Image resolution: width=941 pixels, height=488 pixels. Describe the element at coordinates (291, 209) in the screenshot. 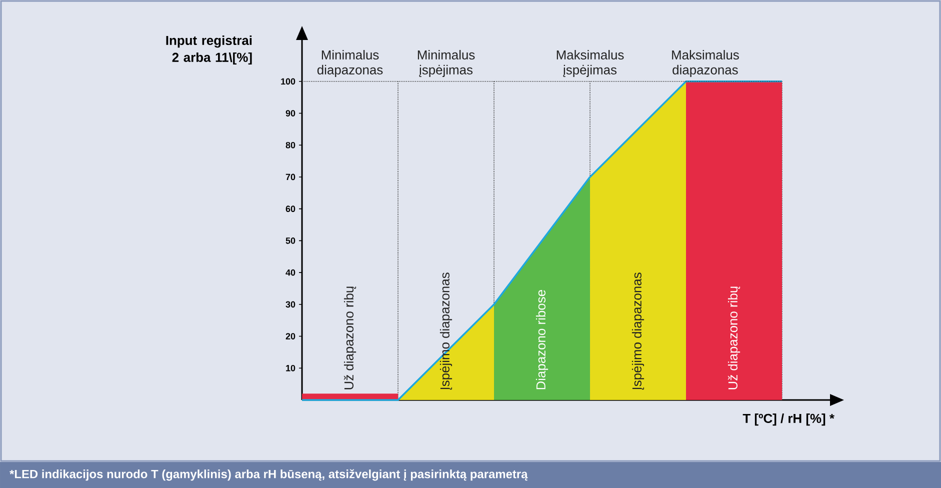

I see `y-tick-label: 60` at that location.